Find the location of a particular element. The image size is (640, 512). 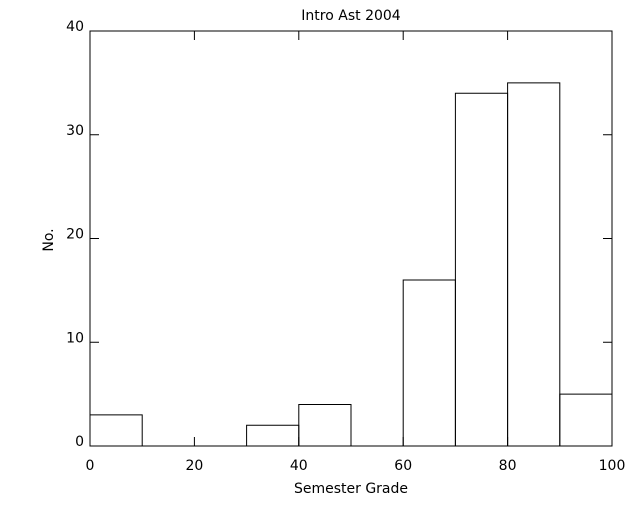

chart-title: Intro Ast 2004 is located at coordinates (350, 16).